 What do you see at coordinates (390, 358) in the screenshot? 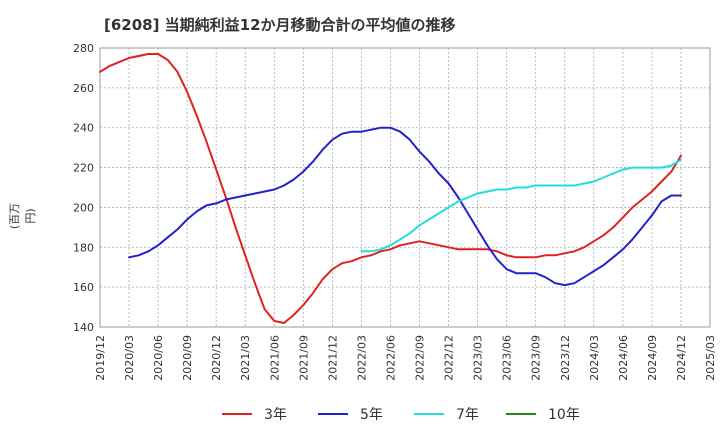
I see `x-tick-label: 2022/06` at bounding box center [390, 358].